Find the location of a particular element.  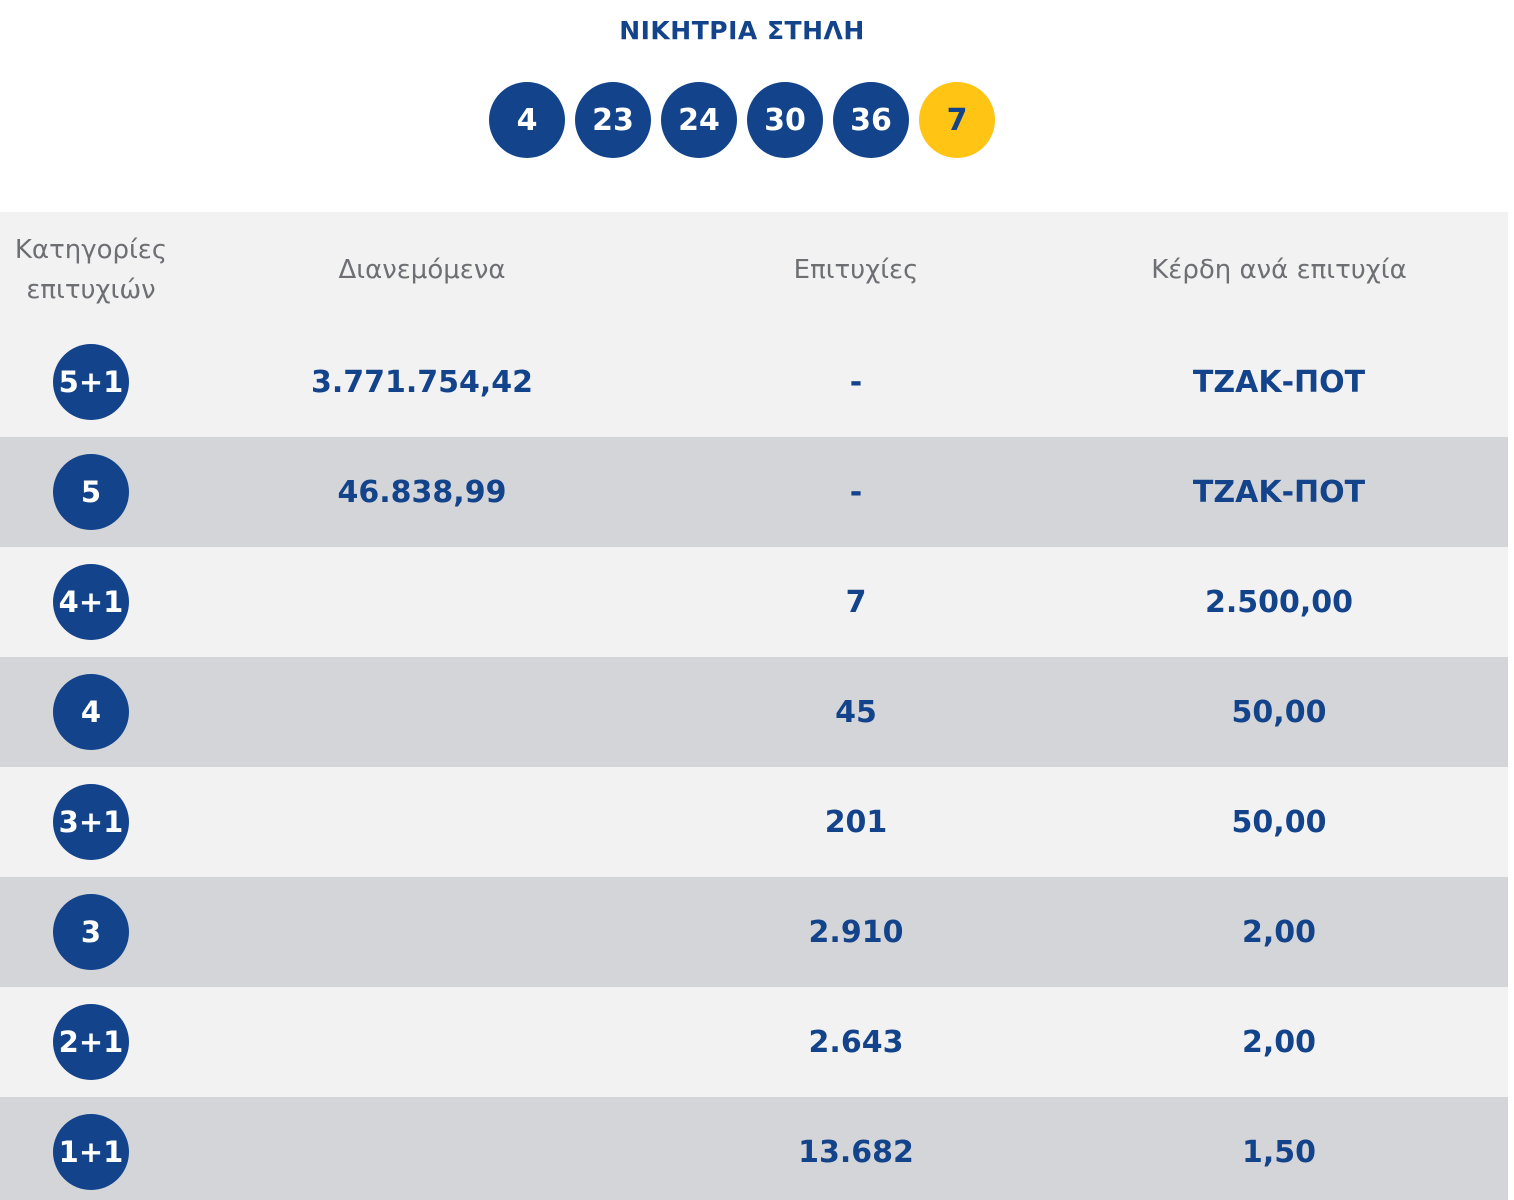

winners-value: 13.682 is located at coordinates (856, 1152).